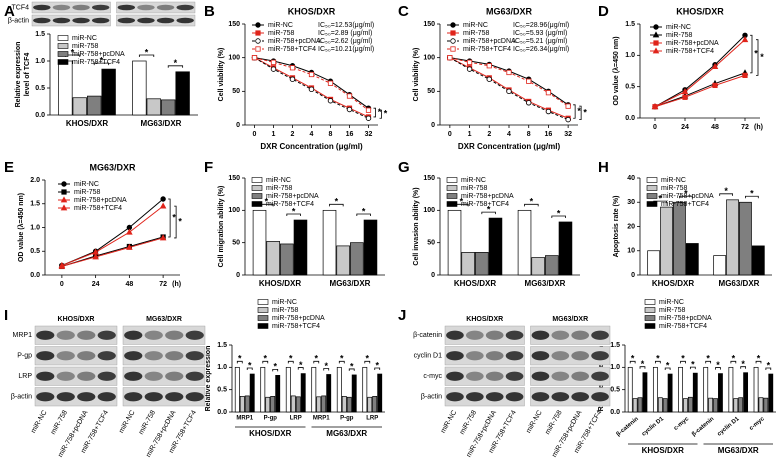  Describe the element at coordinates (24, 356) in the screenshot. I see `blot-row-label: P-gp` at that location.